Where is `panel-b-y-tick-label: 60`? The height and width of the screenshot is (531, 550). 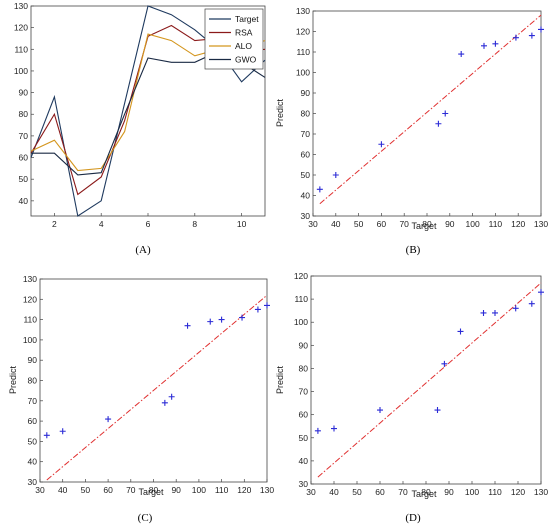 panel-b-y-tick-label: 60 is located at coordinates (306, 155).